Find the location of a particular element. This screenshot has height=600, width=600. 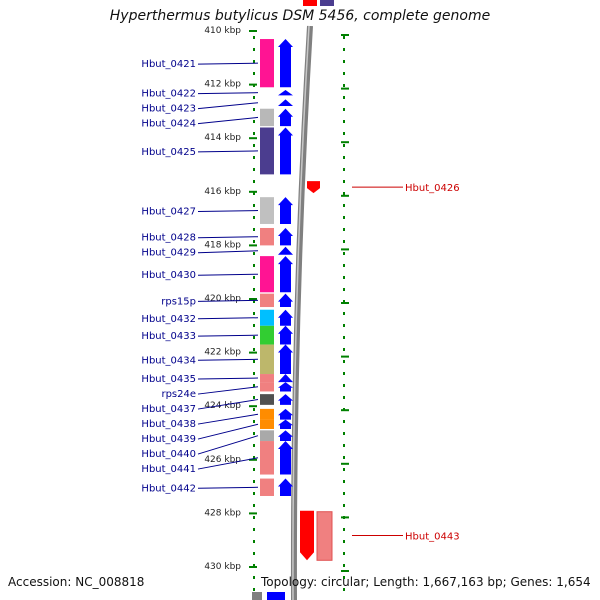

gene-label-hbut-0440: Hbut_0440 is located at coordinates (168, 454).